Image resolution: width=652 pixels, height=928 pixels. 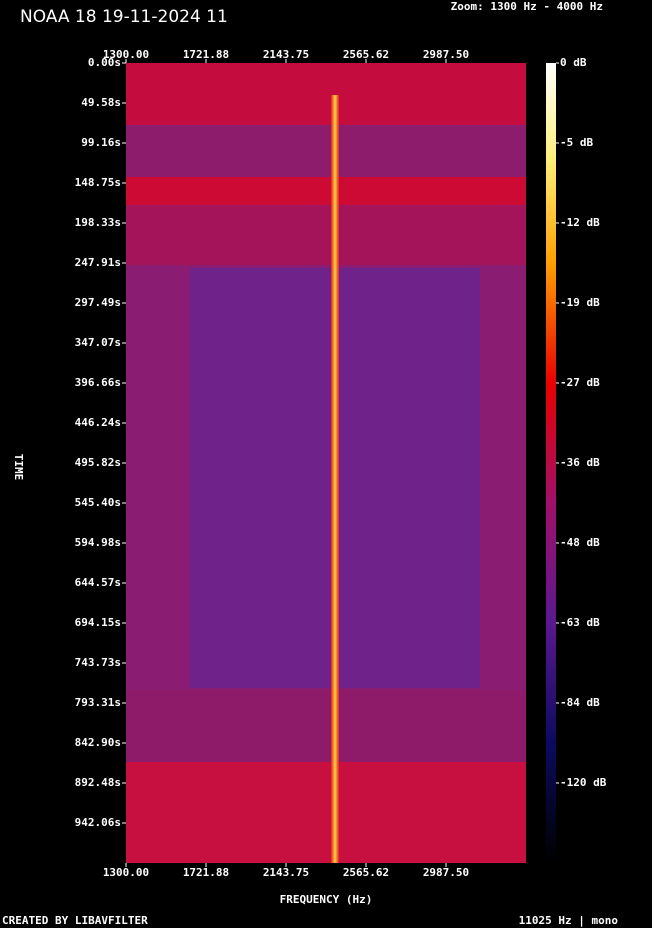 What do you see at coordinates (580, 382) in the screenshot?
I see `colorbar-tick-label: -27 dB` at bounding box center [580, 382].